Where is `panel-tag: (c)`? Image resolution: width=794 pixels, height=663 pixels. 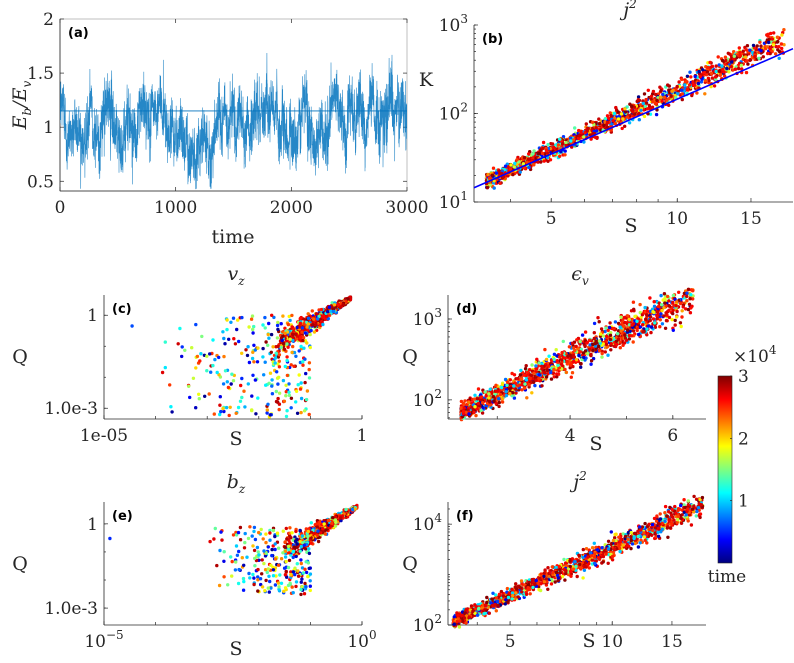
panel-tag: (c) is located at coordinates (122, 309).